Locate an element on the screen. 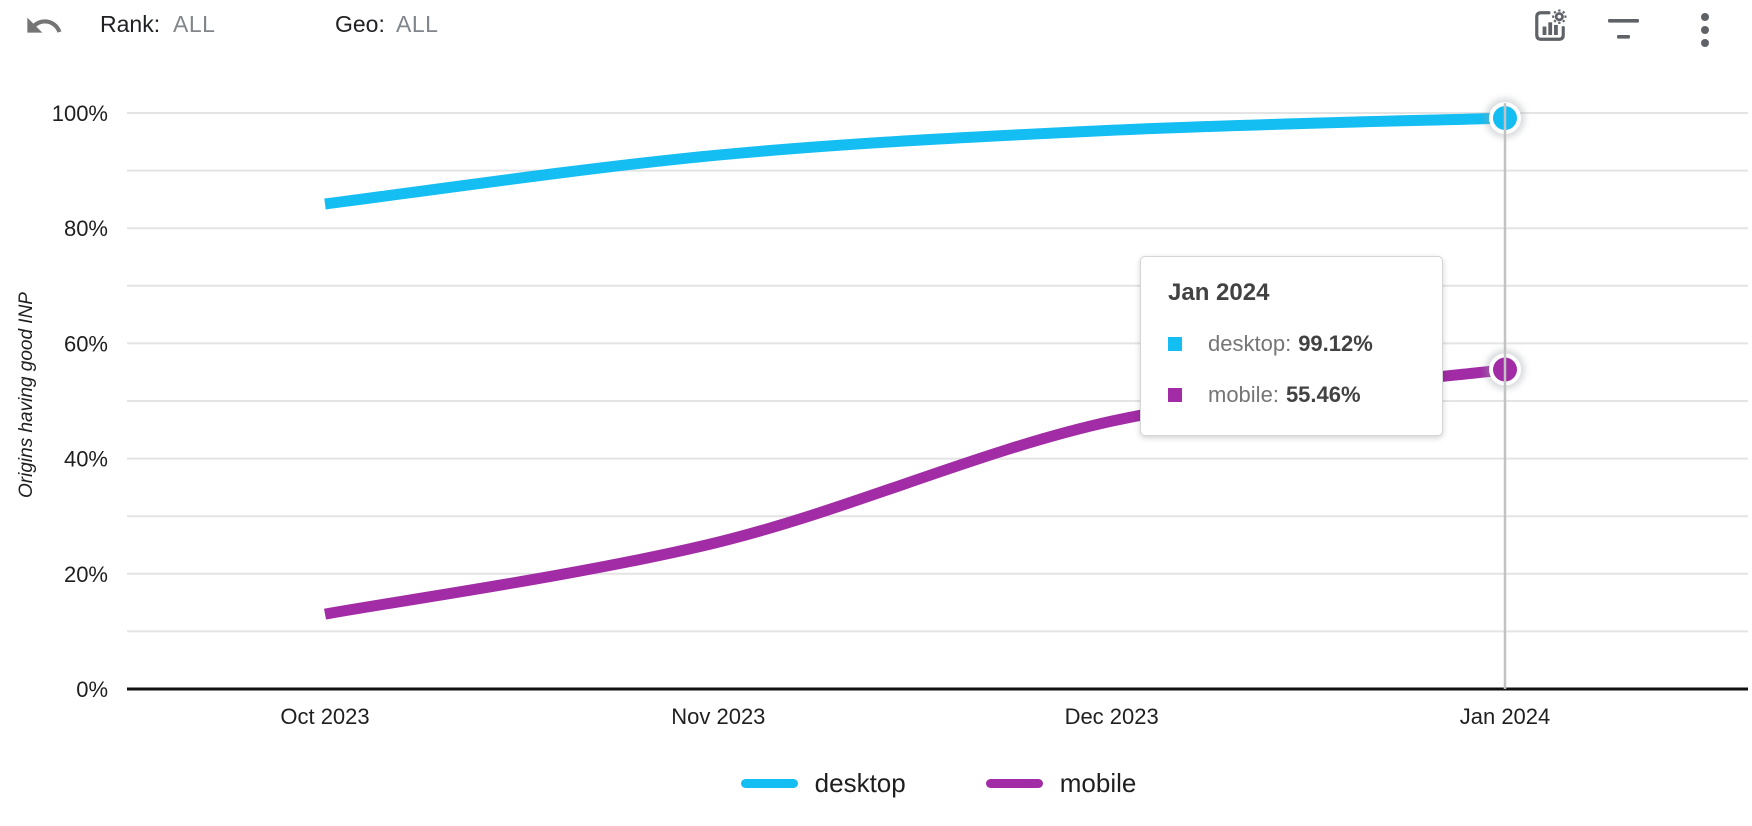 This screenshot has height=826, width=1752. chart-tooltip: Jan 2024 desktop: 99.12% mobile: 55.46% is located at coordinates (1291, 346).